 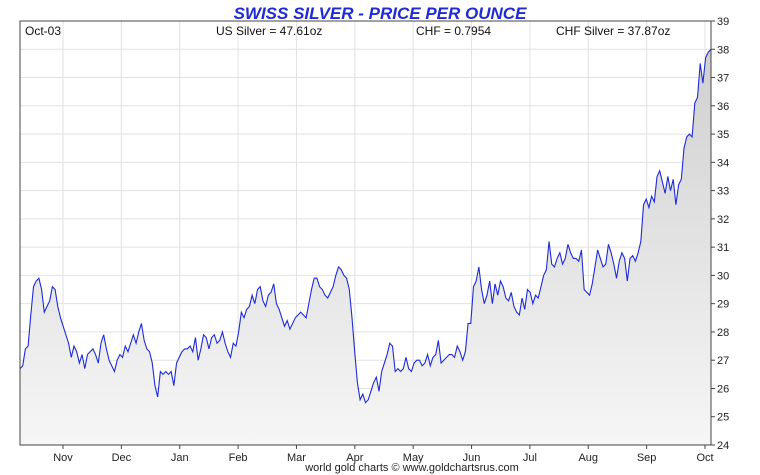 I want to click on x-axis: Nov Dec Jan Feb Mar Apr May Jun Jul Aug Sep Oct, so click(x=383, y=454).